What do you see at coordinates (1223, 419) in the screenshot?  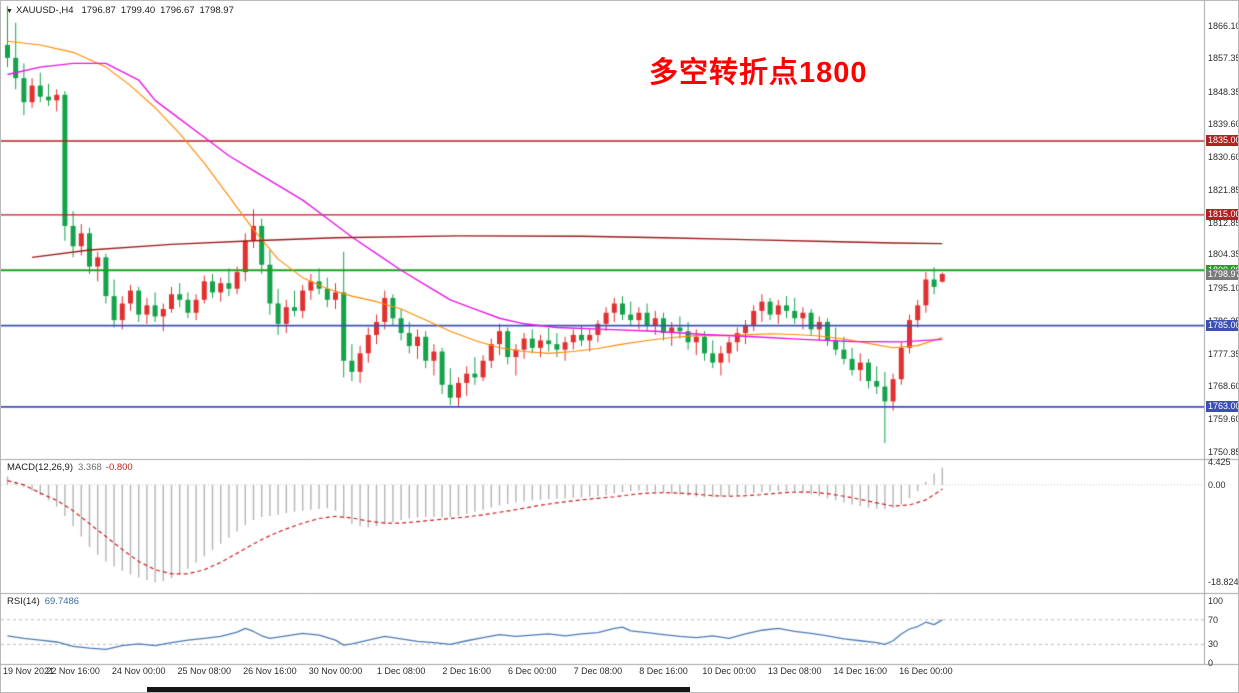 I see `price-axis-label: 1759.60` at bounding box center [1223, 419].